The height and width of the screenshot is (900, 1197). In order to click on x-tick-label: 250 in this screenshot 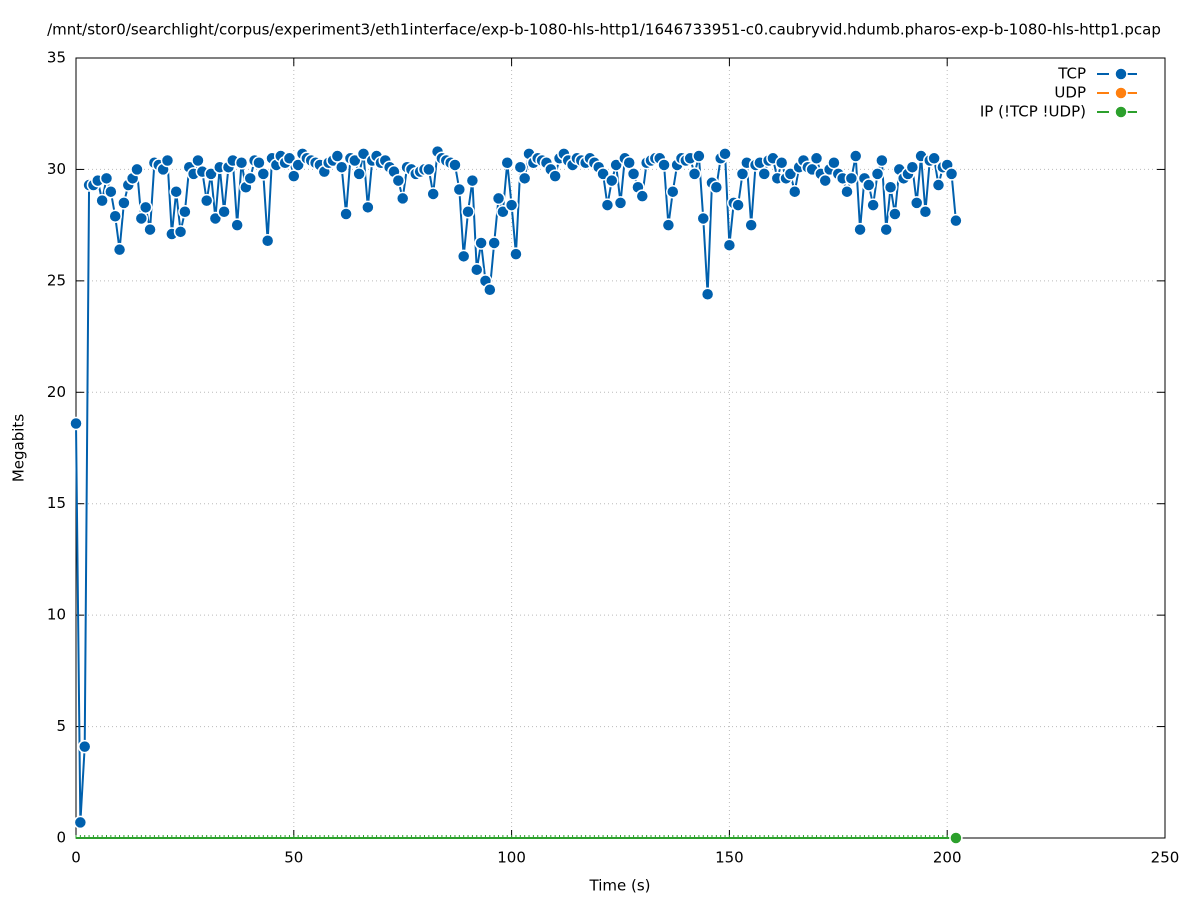, I will do `click(1165, 858)`.